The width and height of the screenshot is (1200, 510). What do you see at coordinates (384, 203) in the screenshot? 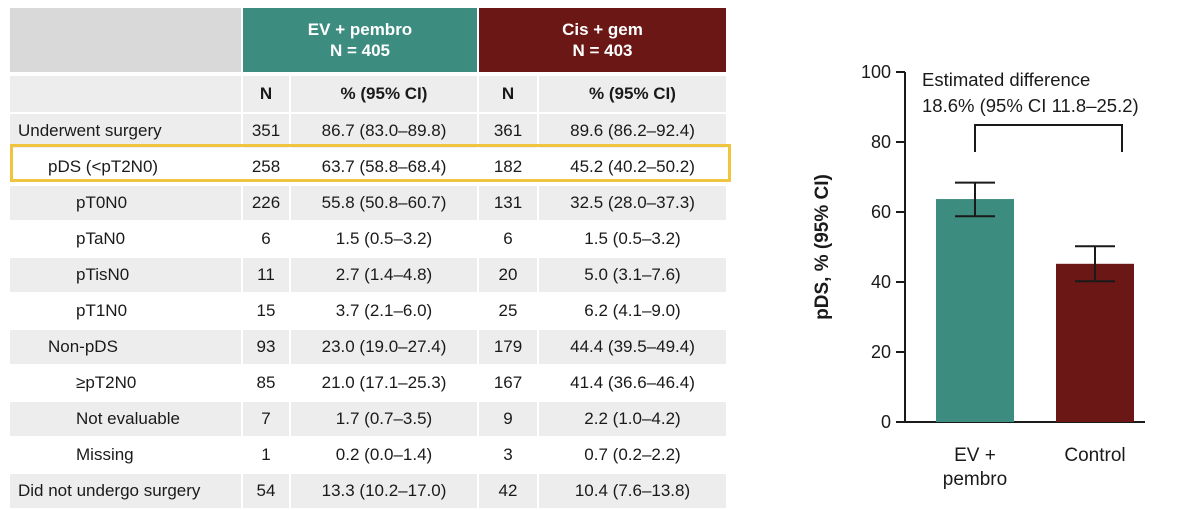
I see `ev-pct-cell: 55.8 (50.8–60.7)` at bounding box center [384, 203].